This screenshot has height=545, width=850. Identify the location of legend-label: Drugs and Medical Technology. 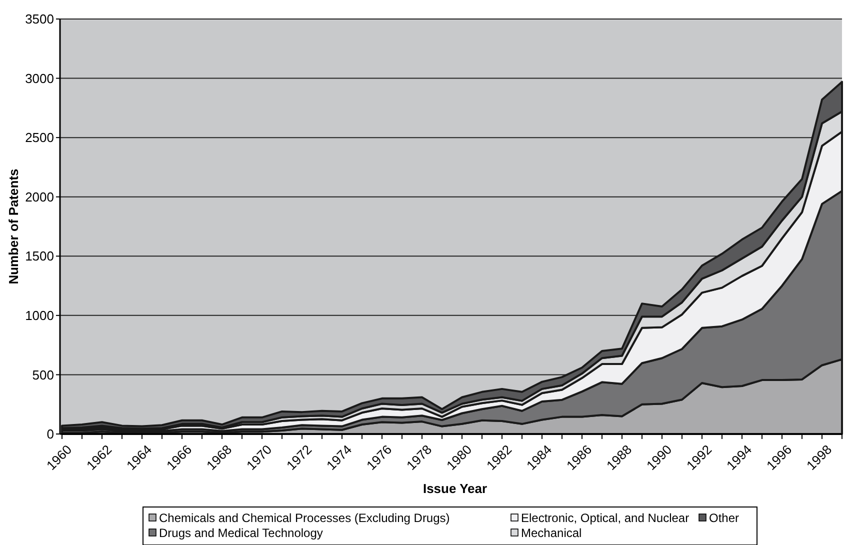
(241, 533).